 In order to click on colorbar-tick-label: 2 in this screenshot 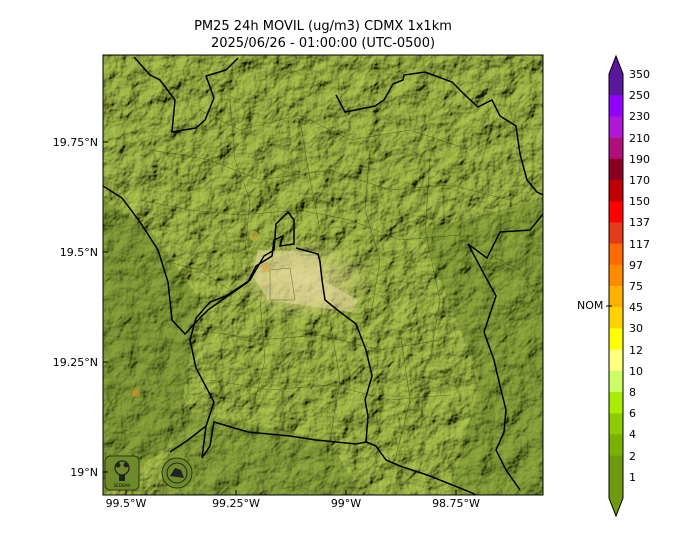, I will do `click(632, 456)`.